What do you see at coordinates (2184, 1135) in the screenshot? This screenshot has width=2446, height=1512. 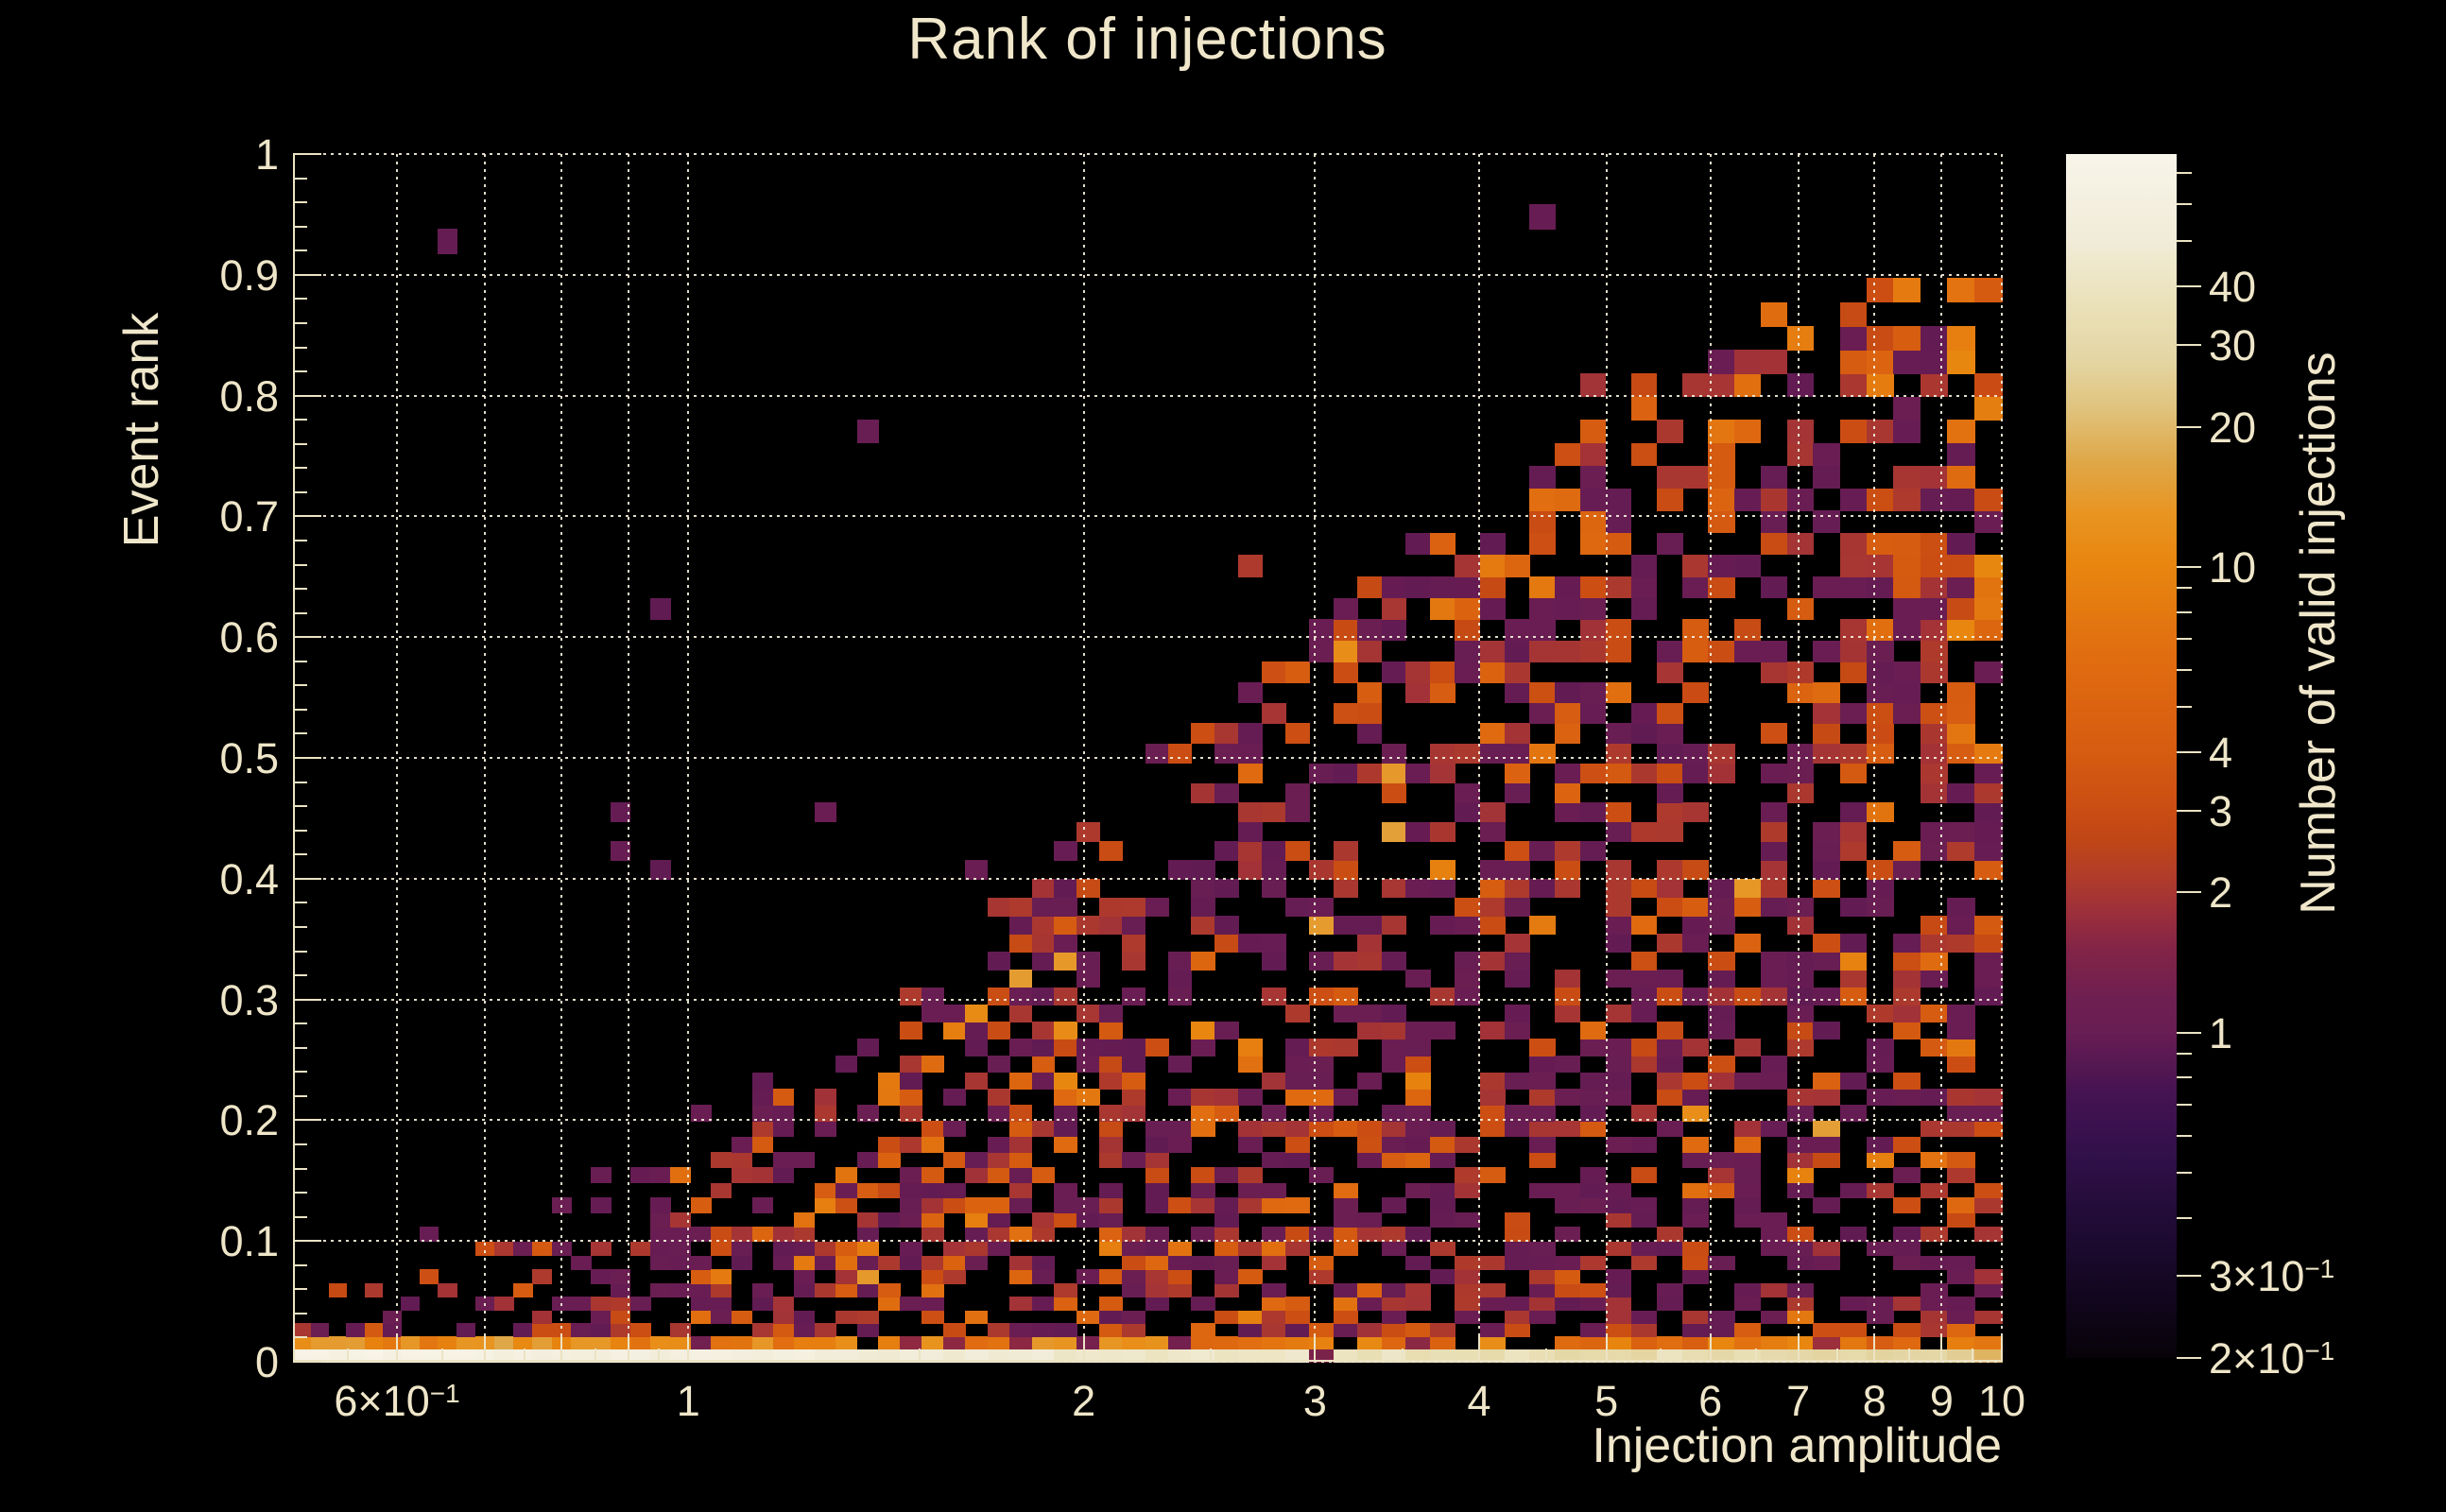 I see `colorbar-tick-minor` at bounding box center [2184, 1135].